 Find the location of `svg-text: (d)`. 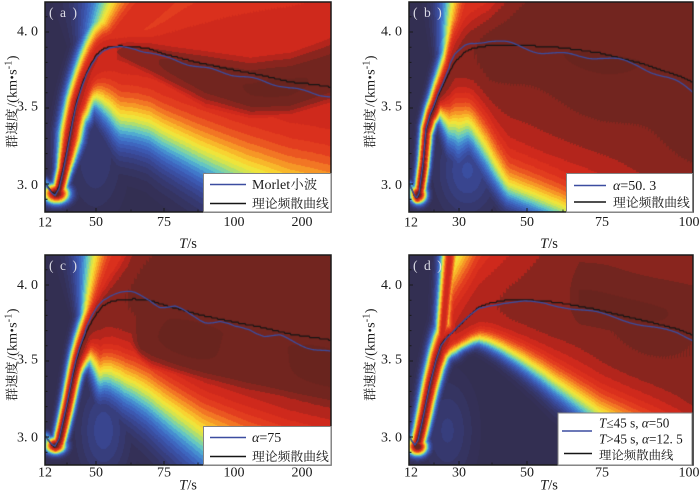

svg-text: (d) is located at coordinates (427, 265).